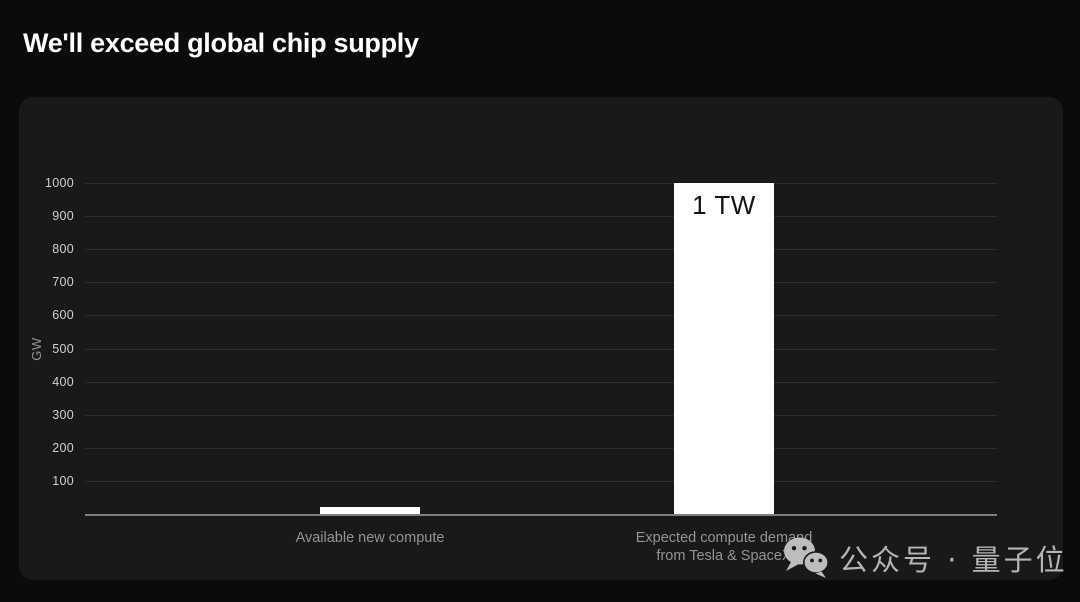  I want to click on y-tick-label-100: 100, so click(63, 480).